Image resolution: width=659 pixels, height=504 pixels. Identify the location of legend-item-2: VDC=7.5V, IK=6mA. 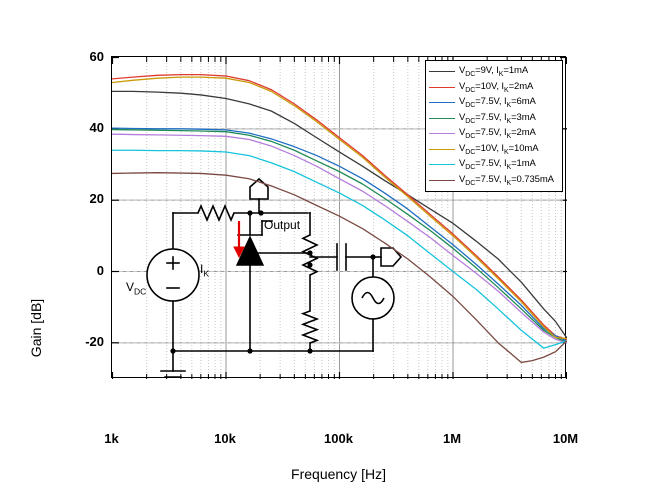
(493, 103).